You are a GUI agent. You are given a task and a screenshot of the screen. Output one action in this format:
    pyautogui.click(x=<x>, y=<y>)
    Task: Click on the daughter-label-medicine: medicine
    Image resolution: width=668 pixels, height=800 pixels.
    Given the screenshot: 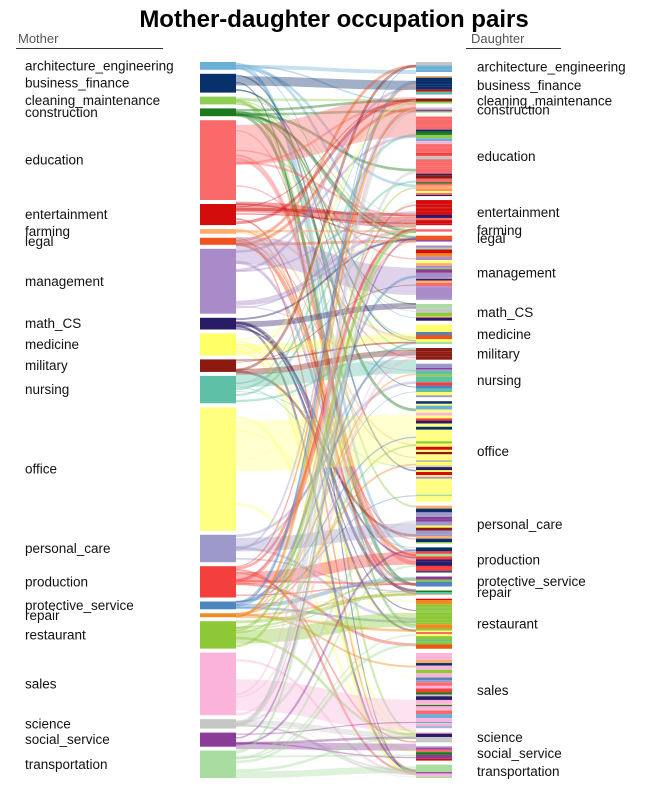 What is the action you would take?
    pyautogui.click(x=504, y=334)
    